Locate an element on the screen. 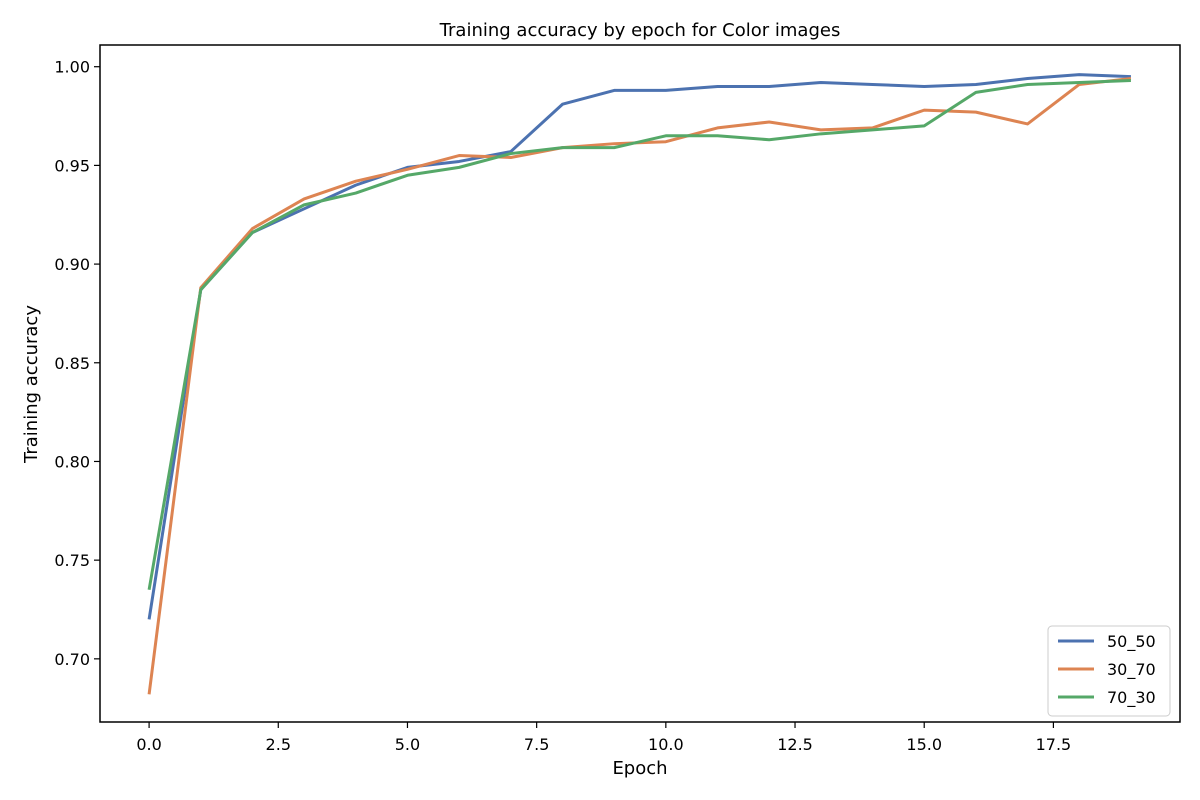 The width and height of the screenshot is (1200, 800). legend-label: 30_70 is located at coordinates (1131, 670).